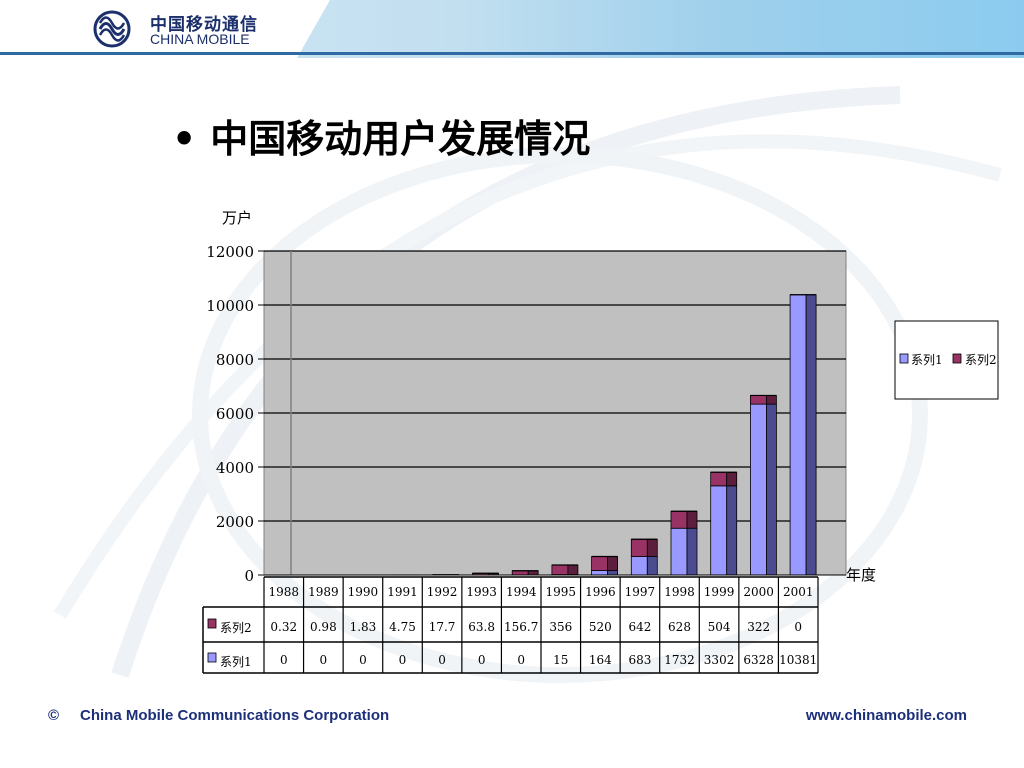  I want to click on bar-series1-1997-face, so click(639, 566).